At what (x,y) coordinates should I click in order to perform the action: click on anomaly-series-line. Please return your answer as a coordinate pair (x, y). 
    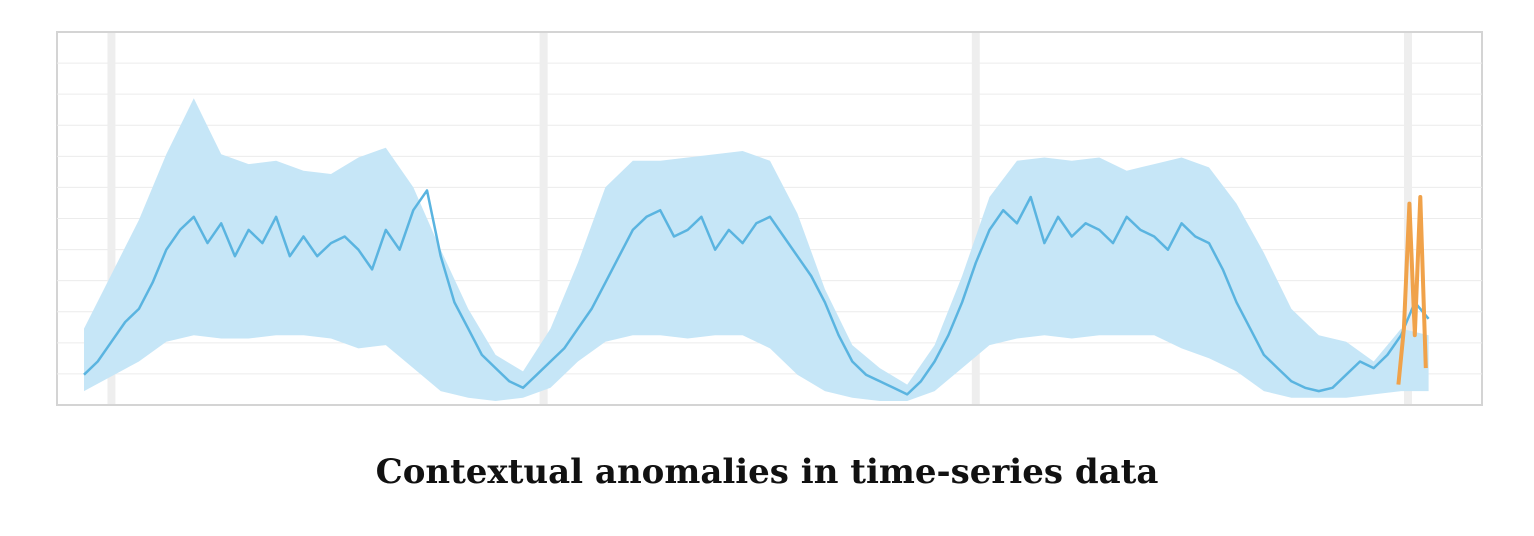
    Looking at the image, I should click on (1412, 290).